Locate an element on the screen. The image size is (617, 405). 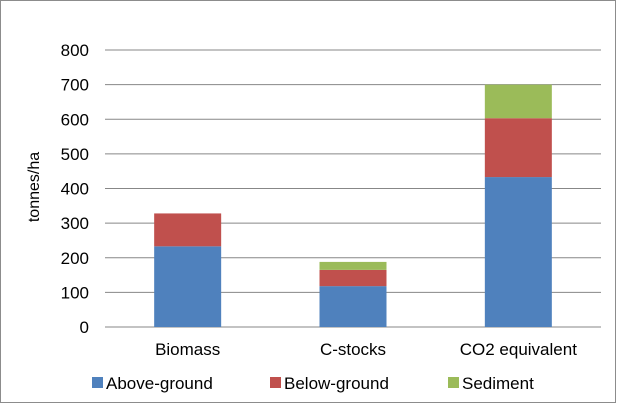
y-axis-tick-labels: 0 100 200 300 400 500 600 700 800 is located at coordinates (75, 189).